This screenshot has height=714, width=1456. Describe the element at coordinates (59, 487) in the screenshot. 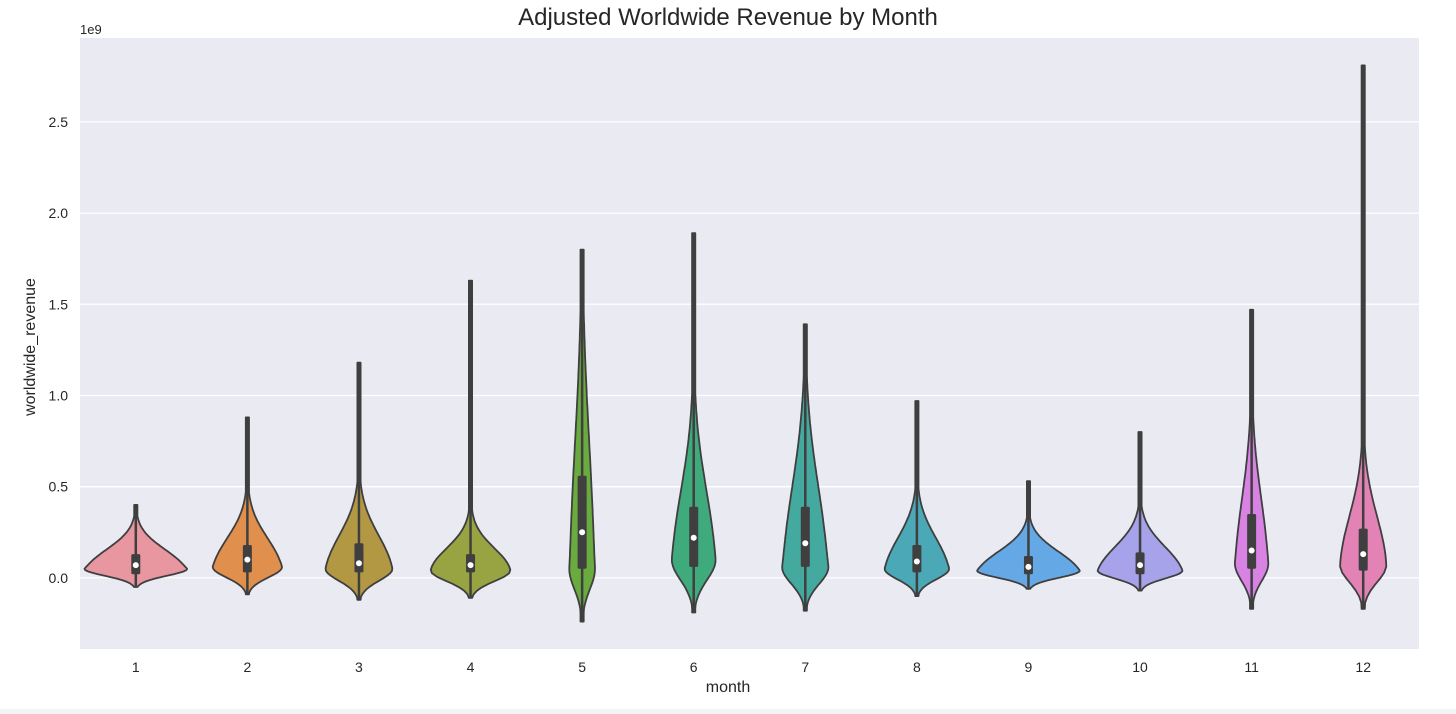

I see `y-tick-label: 0.5` at that location.